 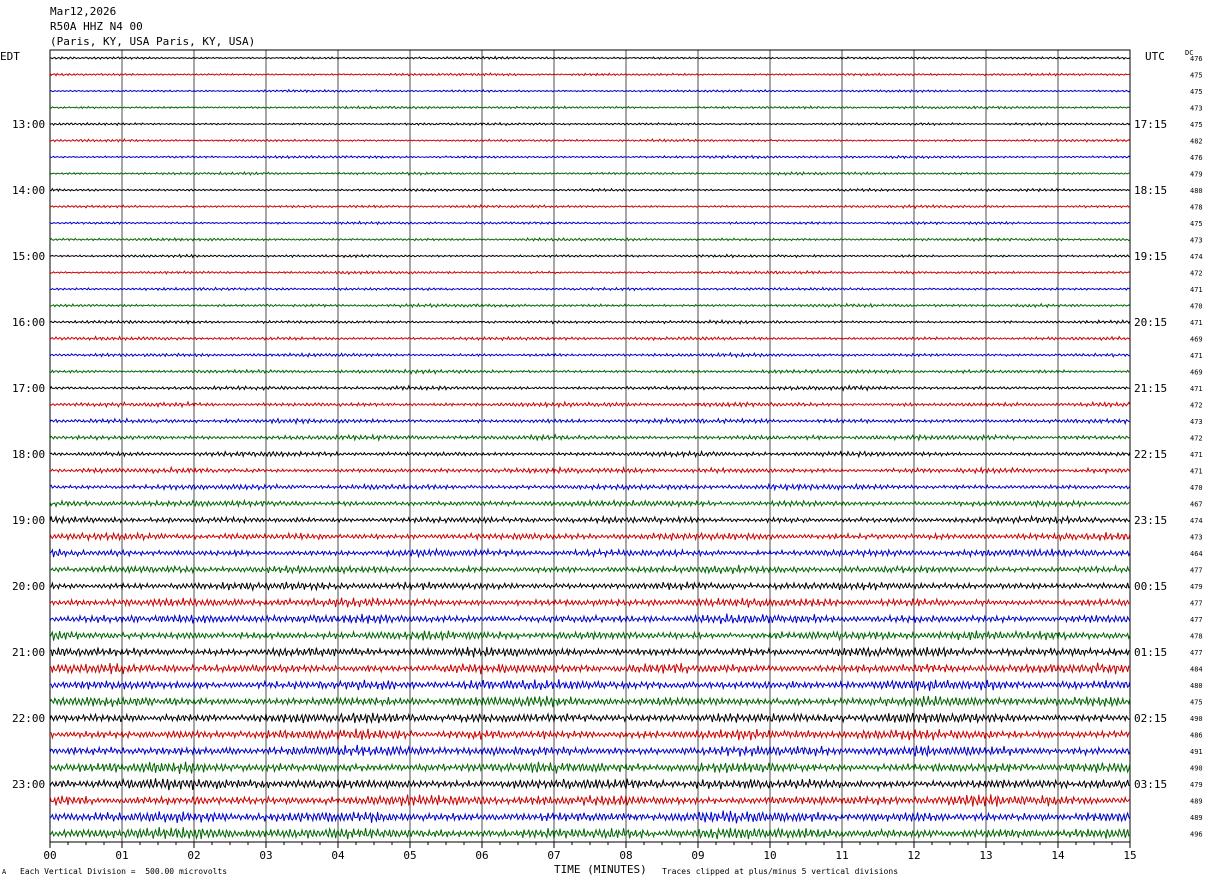 What do you see at coordinates (1196, 587) in the screenshot?
I see `dc-offset-label: 479` at bounding box center [1196, 587].